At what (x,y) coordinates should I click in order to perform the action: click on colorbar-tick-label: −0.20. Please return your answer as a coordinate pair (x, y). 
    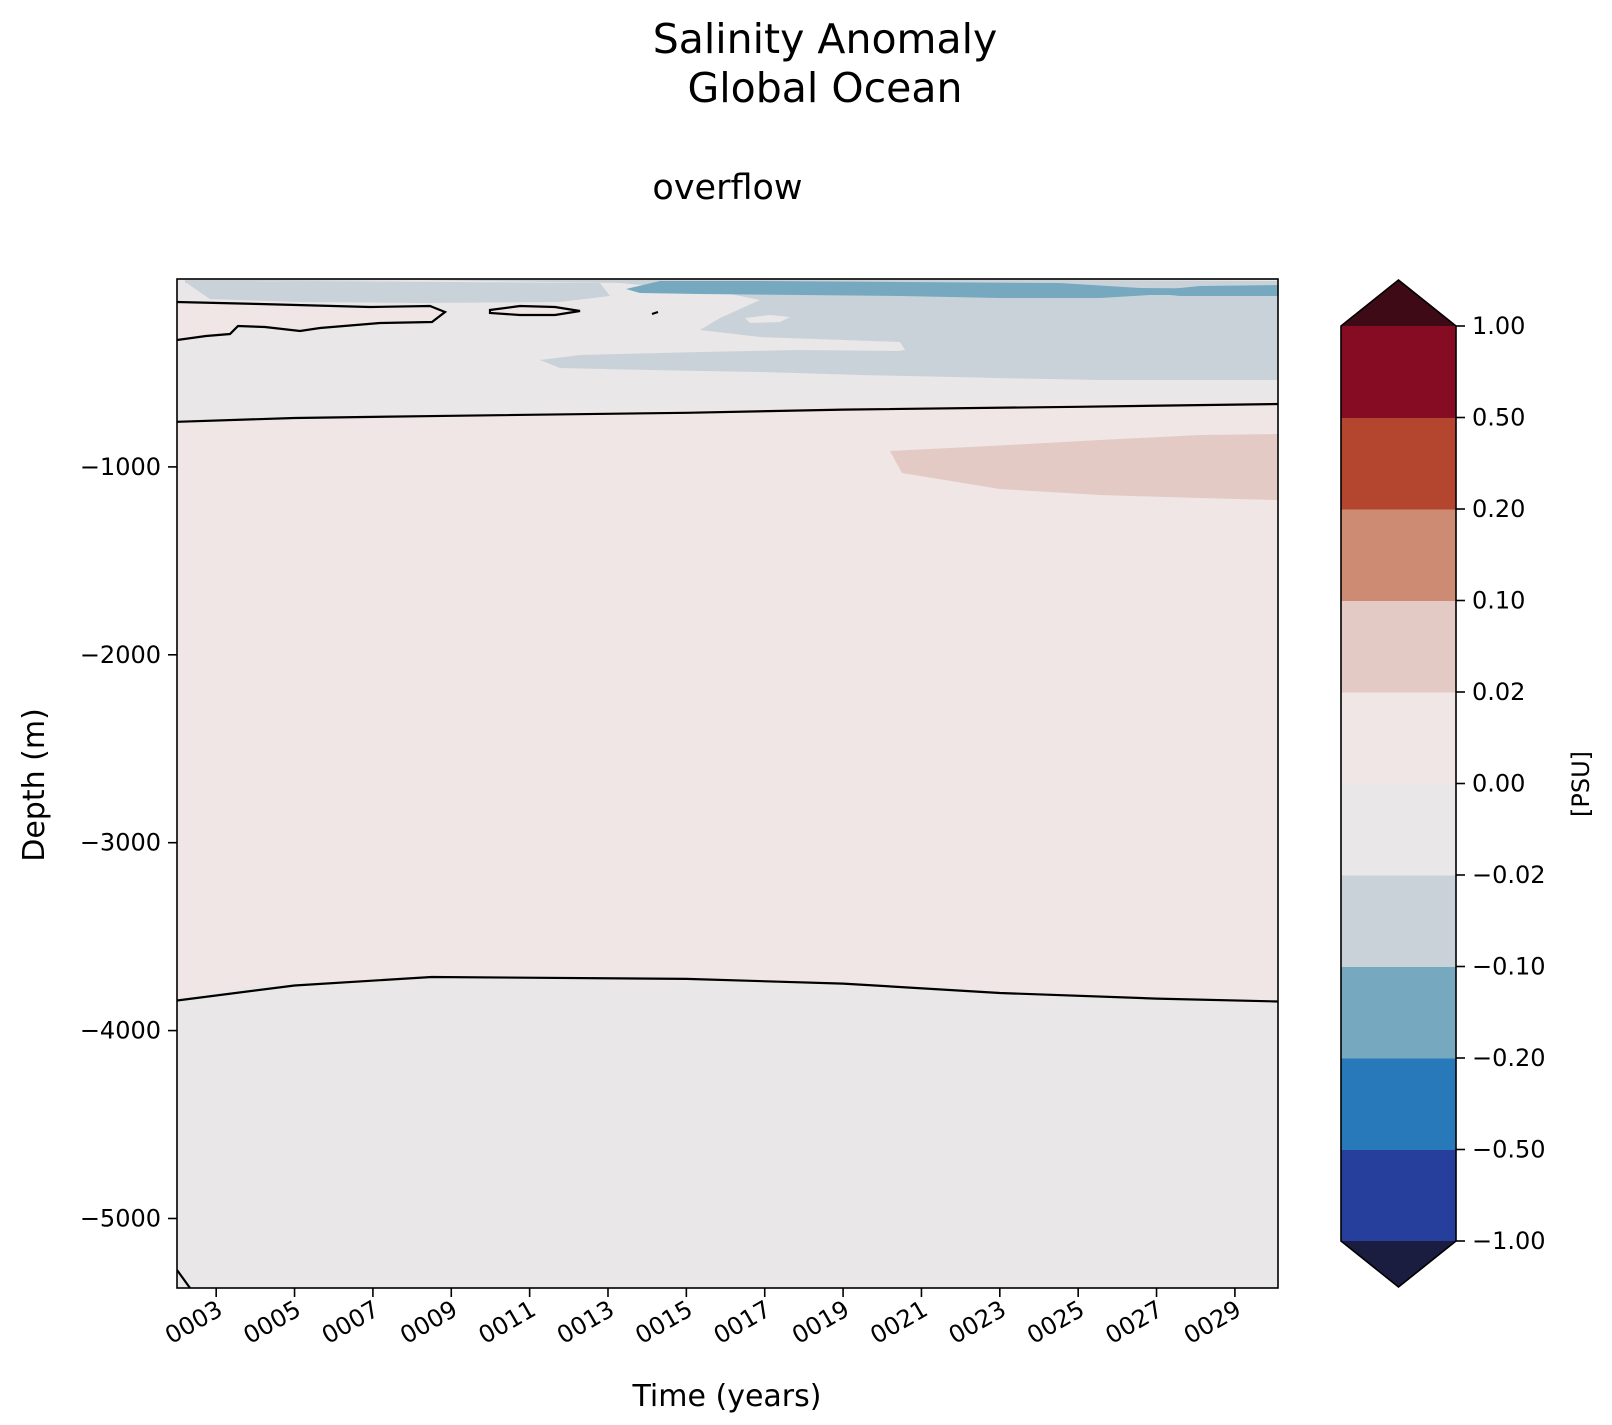
    Looking at the image, I should click on (1509, 1058).